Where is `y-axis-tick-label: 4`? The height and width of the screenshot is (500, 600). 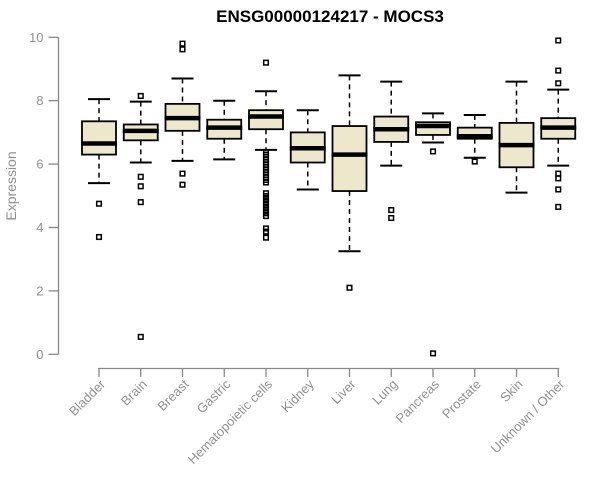
y-axis-tick-label: 4 is located at coordinates (39, 227).